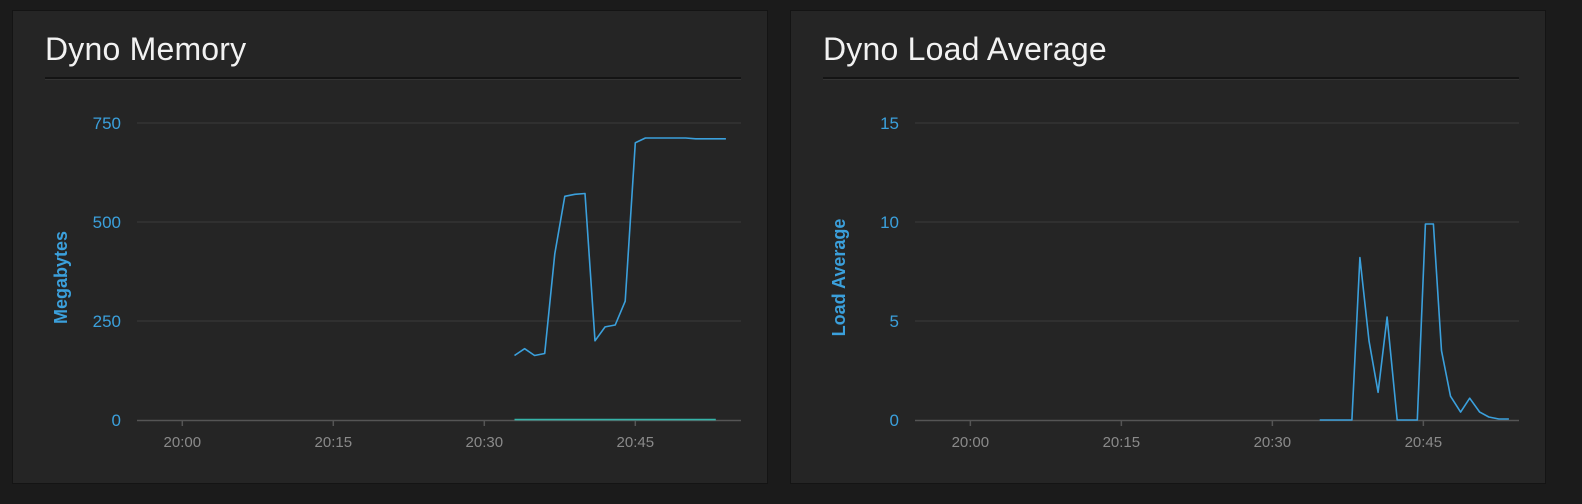 The width and height of the screenshot is (1582, 504). I want to click on y-tick-label: 500, so click(107, 222).